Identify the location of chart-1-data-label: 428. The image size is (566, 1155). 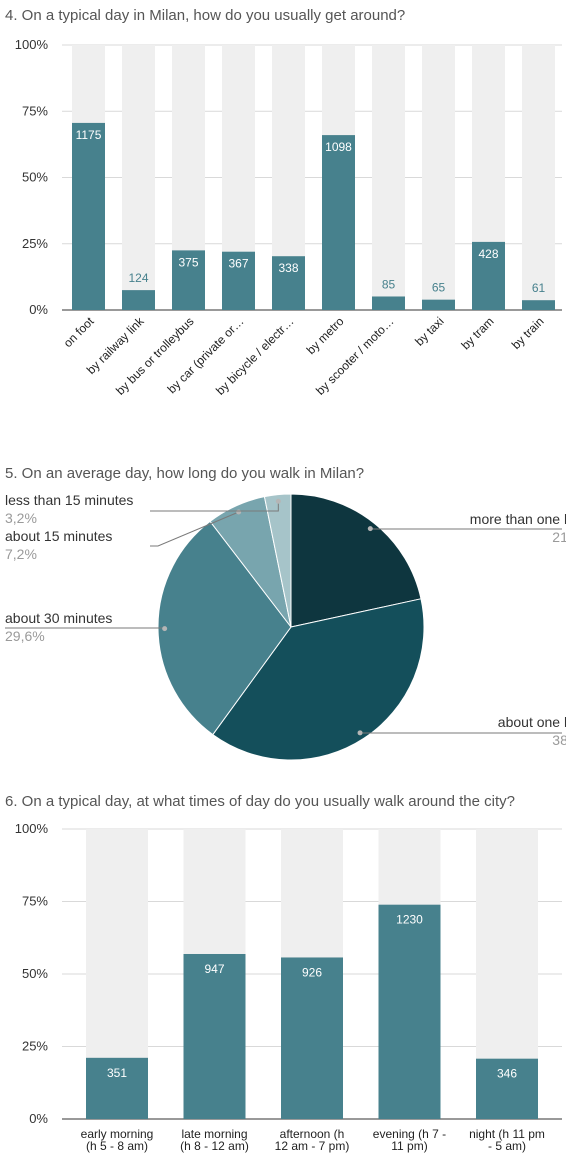
(488, 254).